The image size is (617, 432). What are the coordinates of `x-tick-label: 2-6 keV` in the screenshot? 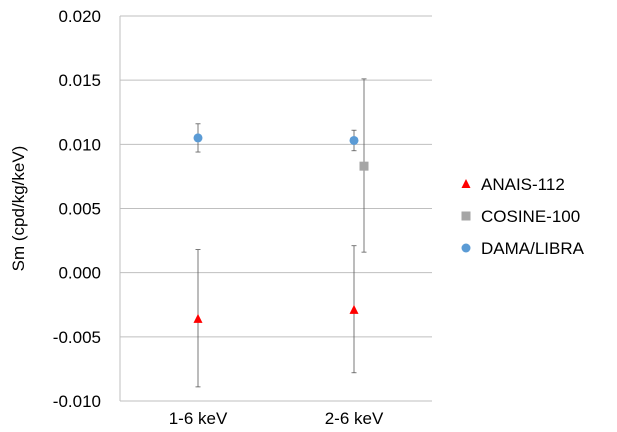 It's located at (354, 418).